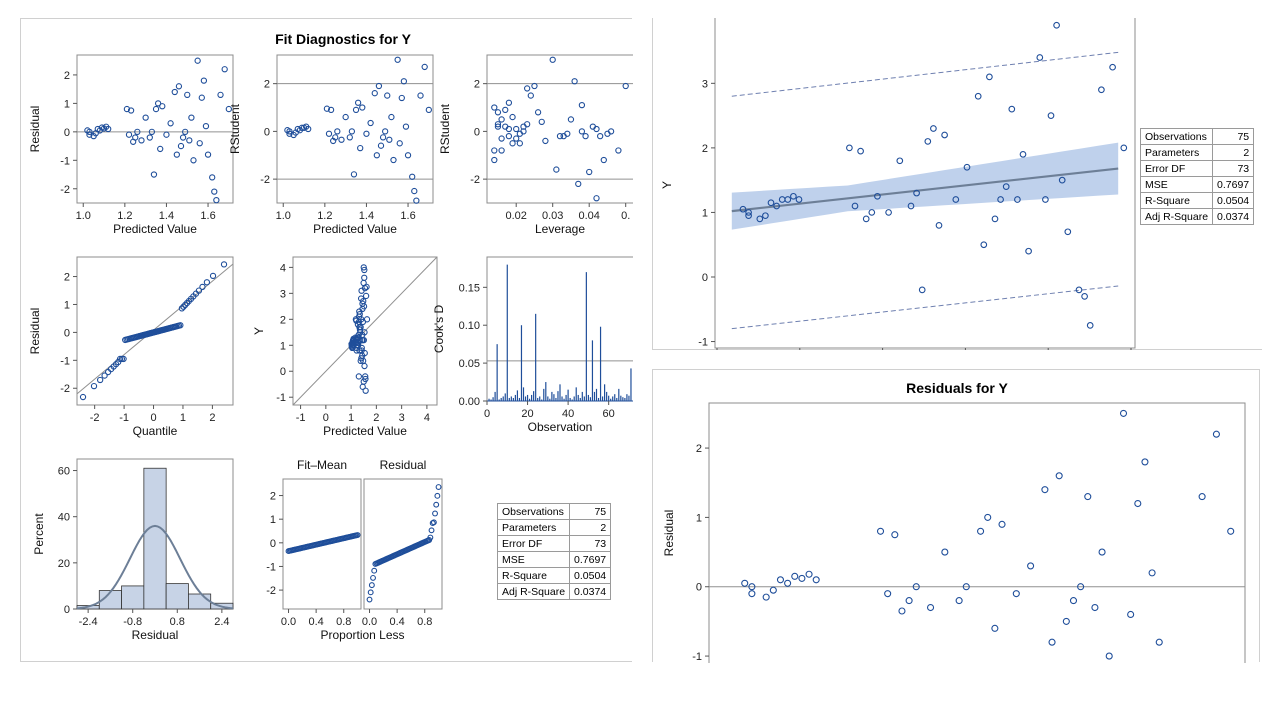  What do you see at coordinates (469, 402) in the screenshot?
I see `y-tick-label: 0.00` at bounding box center [469, 402].